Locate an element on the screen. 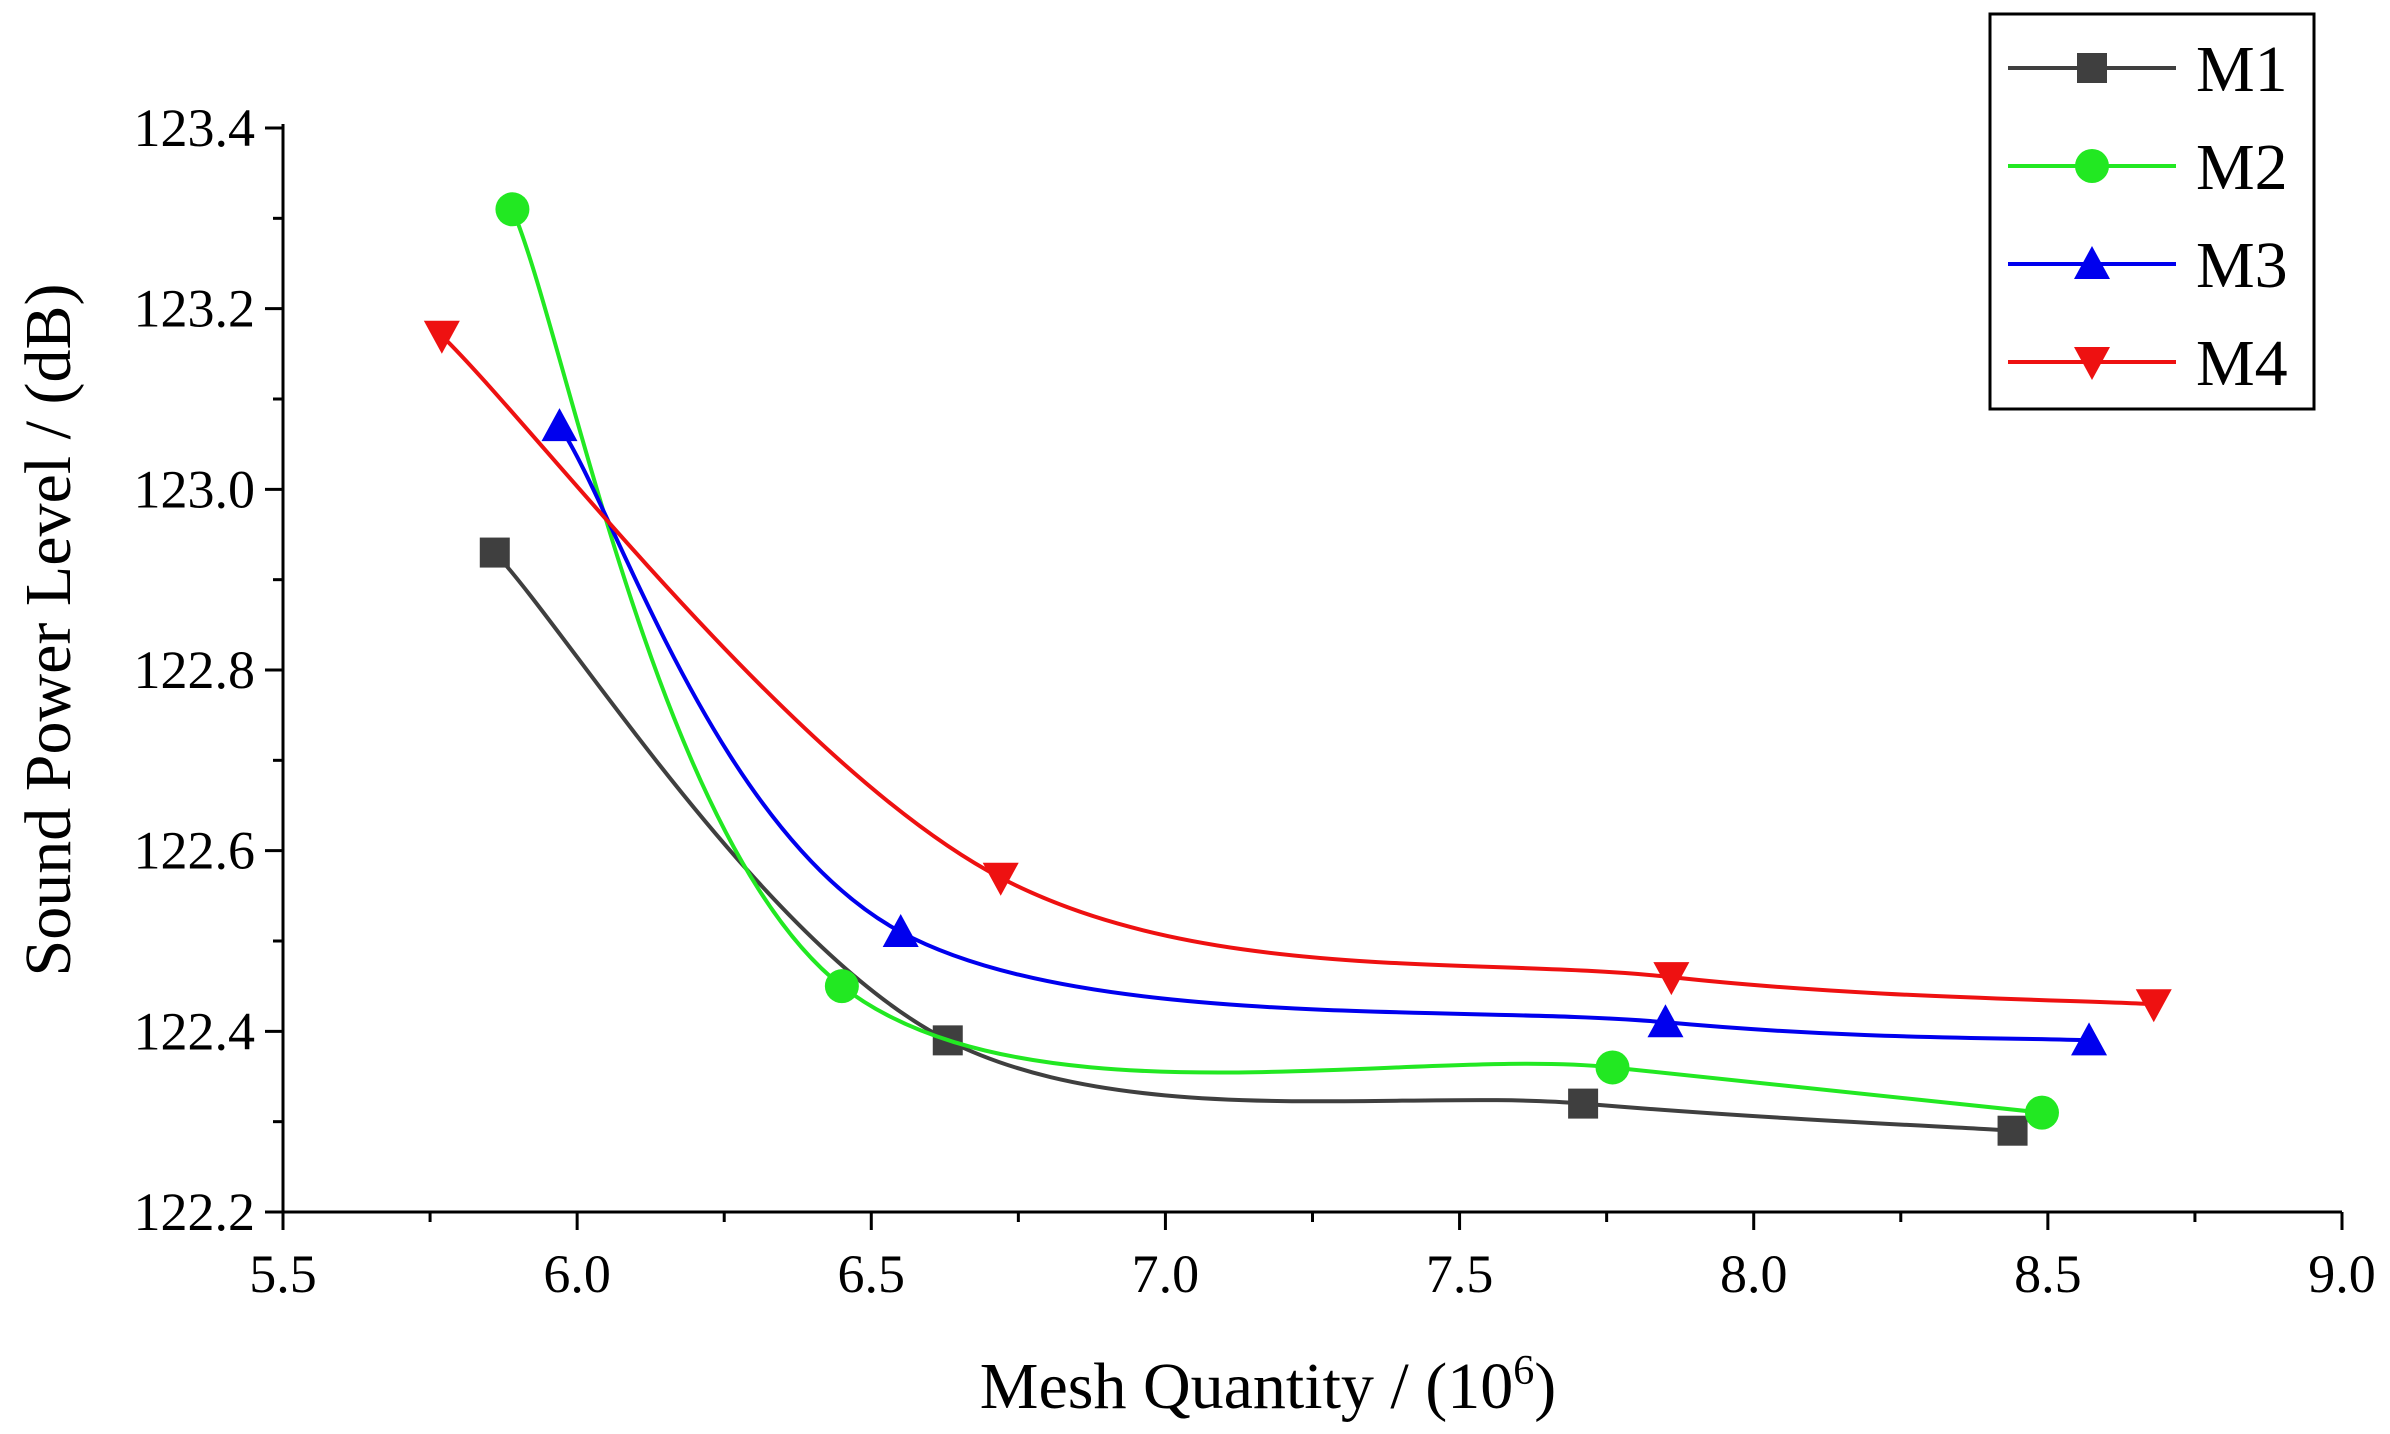  y-axis-title: Sound Power Level / (dB) is located at coordinates (48, 630).